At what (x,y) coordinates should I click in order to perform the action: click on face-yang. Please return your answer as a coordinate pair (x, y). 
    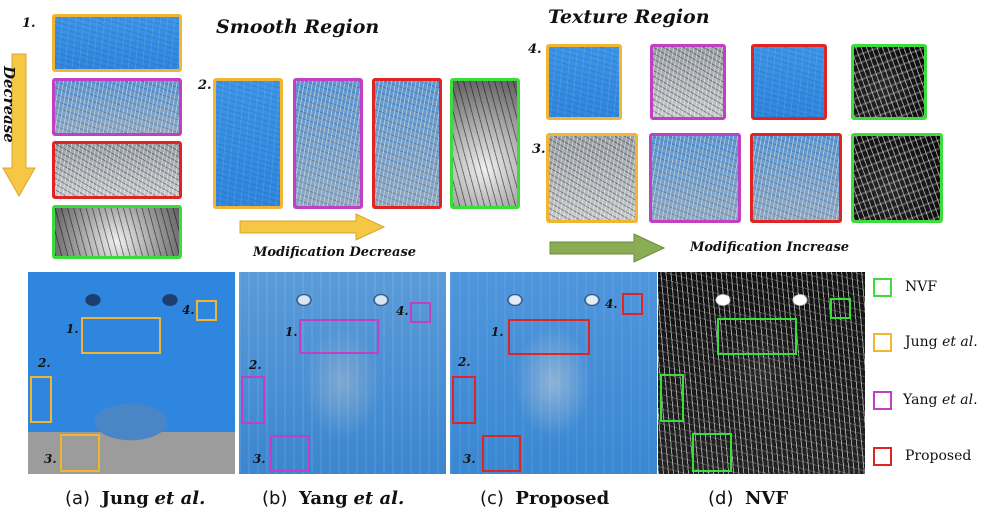
    Looking at the image, I should click on (342, 373).